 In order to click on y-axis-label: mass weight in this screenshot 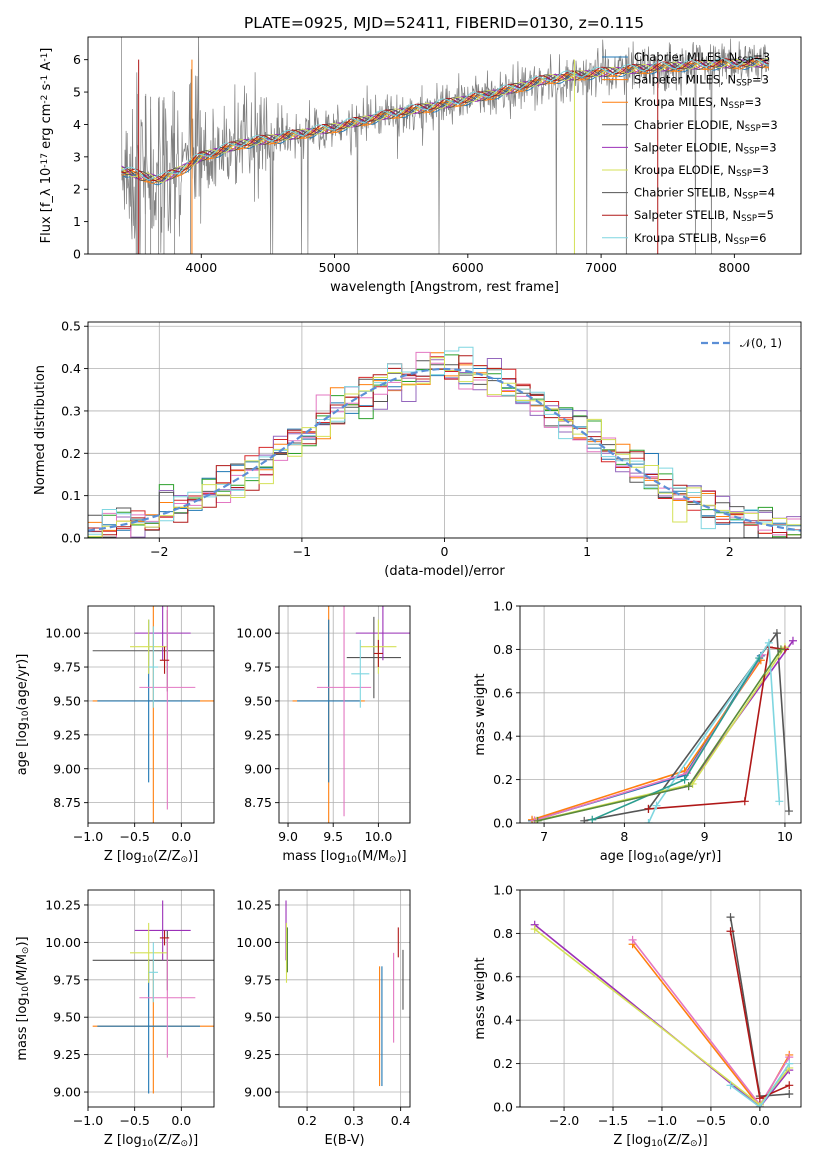, I will do `click(480, 998)`.